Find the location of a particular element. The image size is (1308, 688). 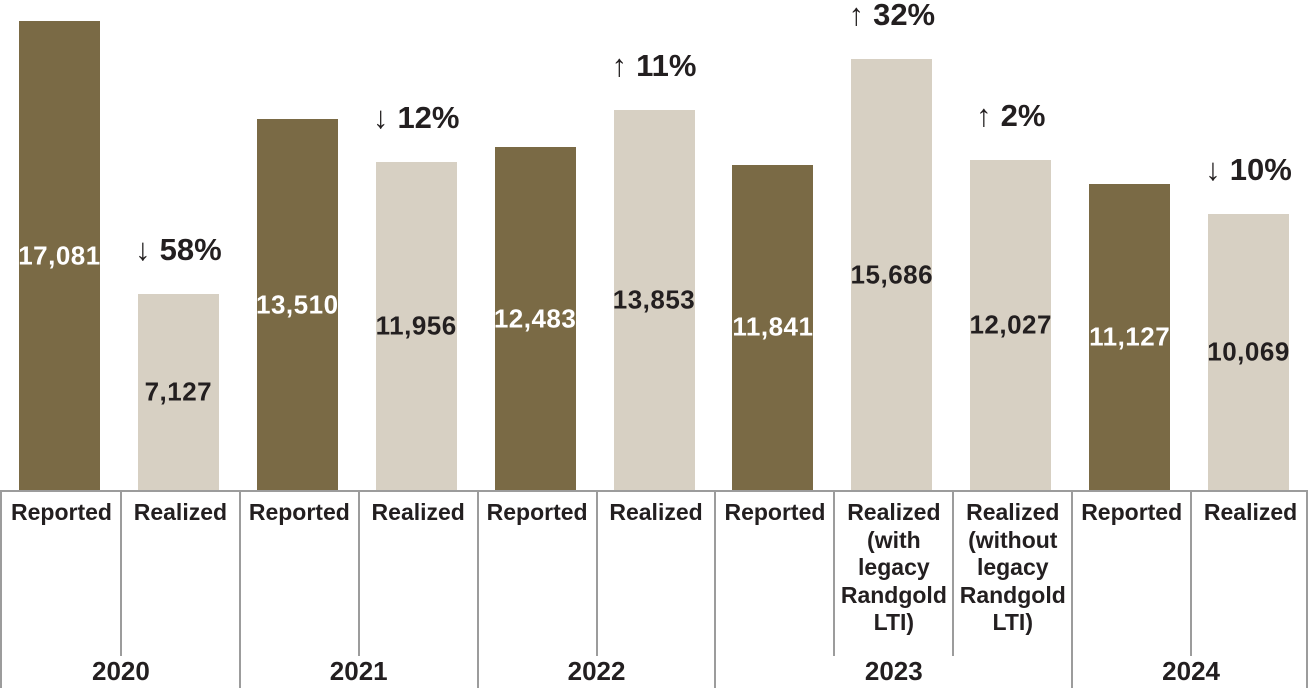

bar-value-label: 17,081 is located at coordinates (59, 255).